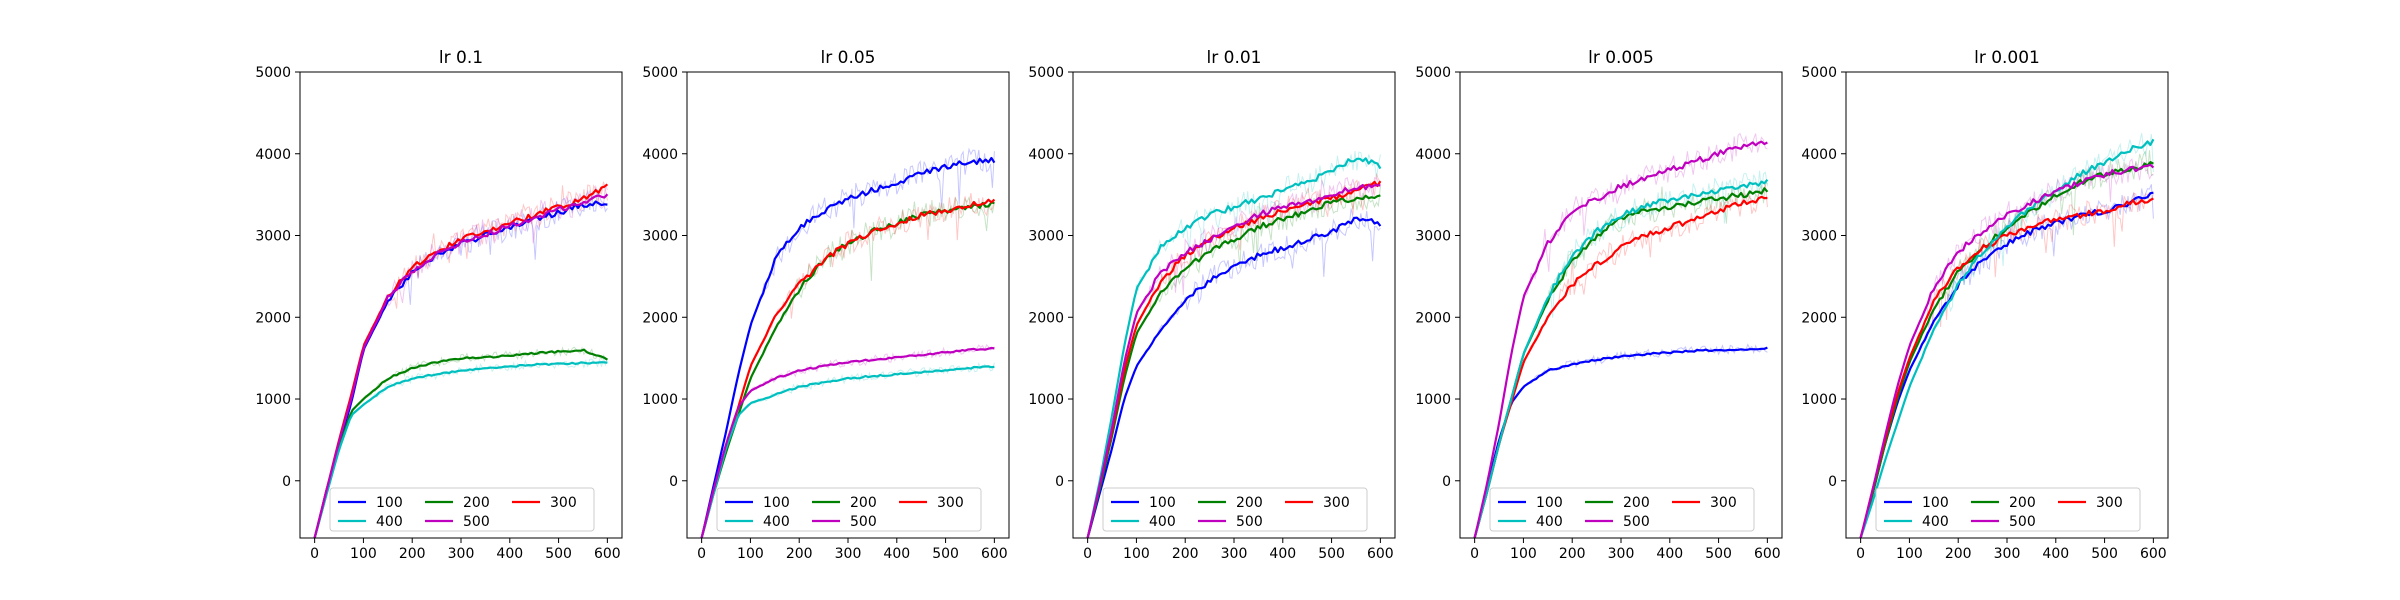 This screenshot has width=2400, height=600. What do you see at coordinates (2007, 58) in the screenshot?
I see `chart-title: lr 0.001` at bounding box center [2007, 58].